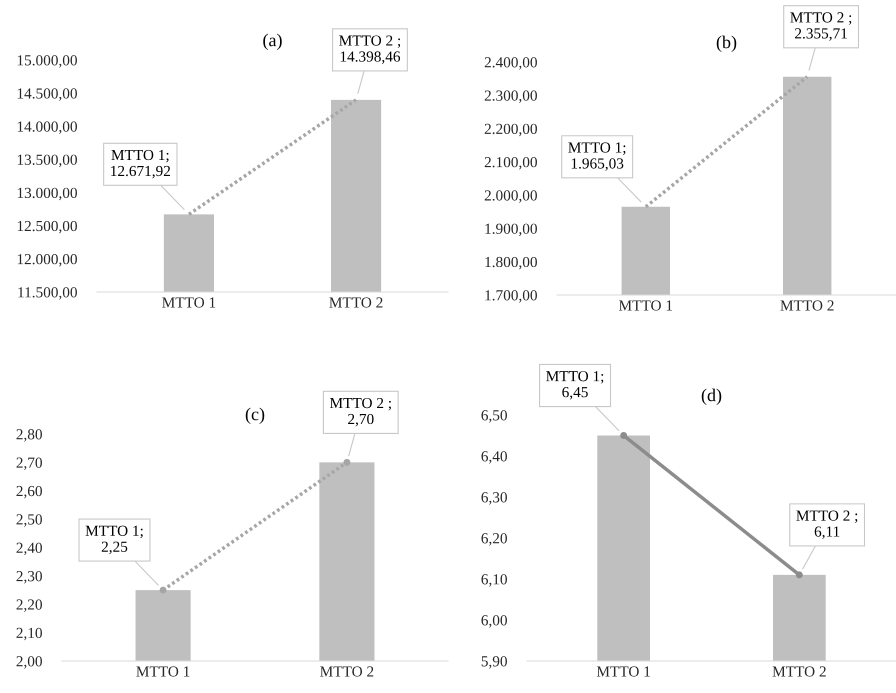  I want to click on y-tick-label: 13.000,00, so click(47, 194).